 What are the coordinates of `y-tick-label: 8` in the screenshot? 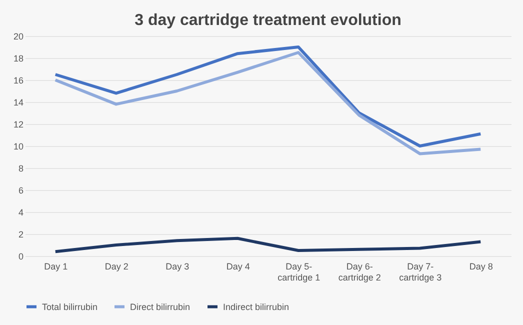 It's located at (21, 169).